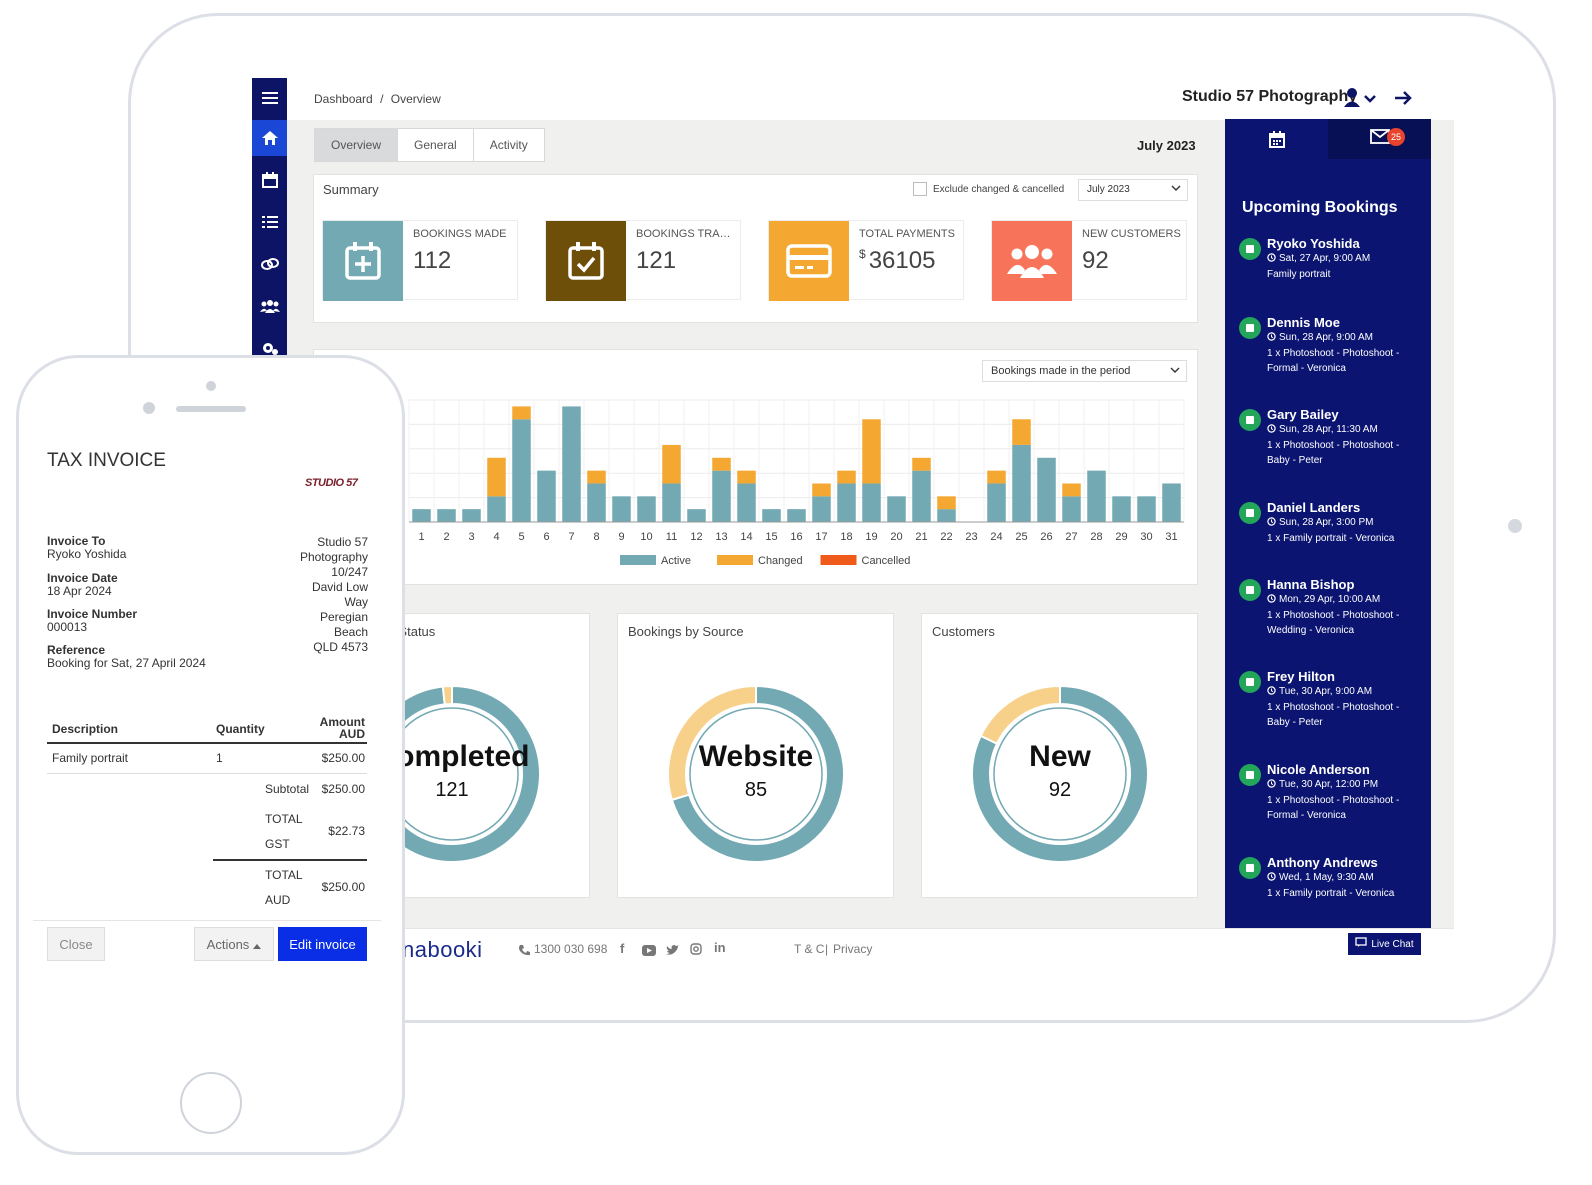  I want to click on donut-center-label: Website, so click(756, 756).